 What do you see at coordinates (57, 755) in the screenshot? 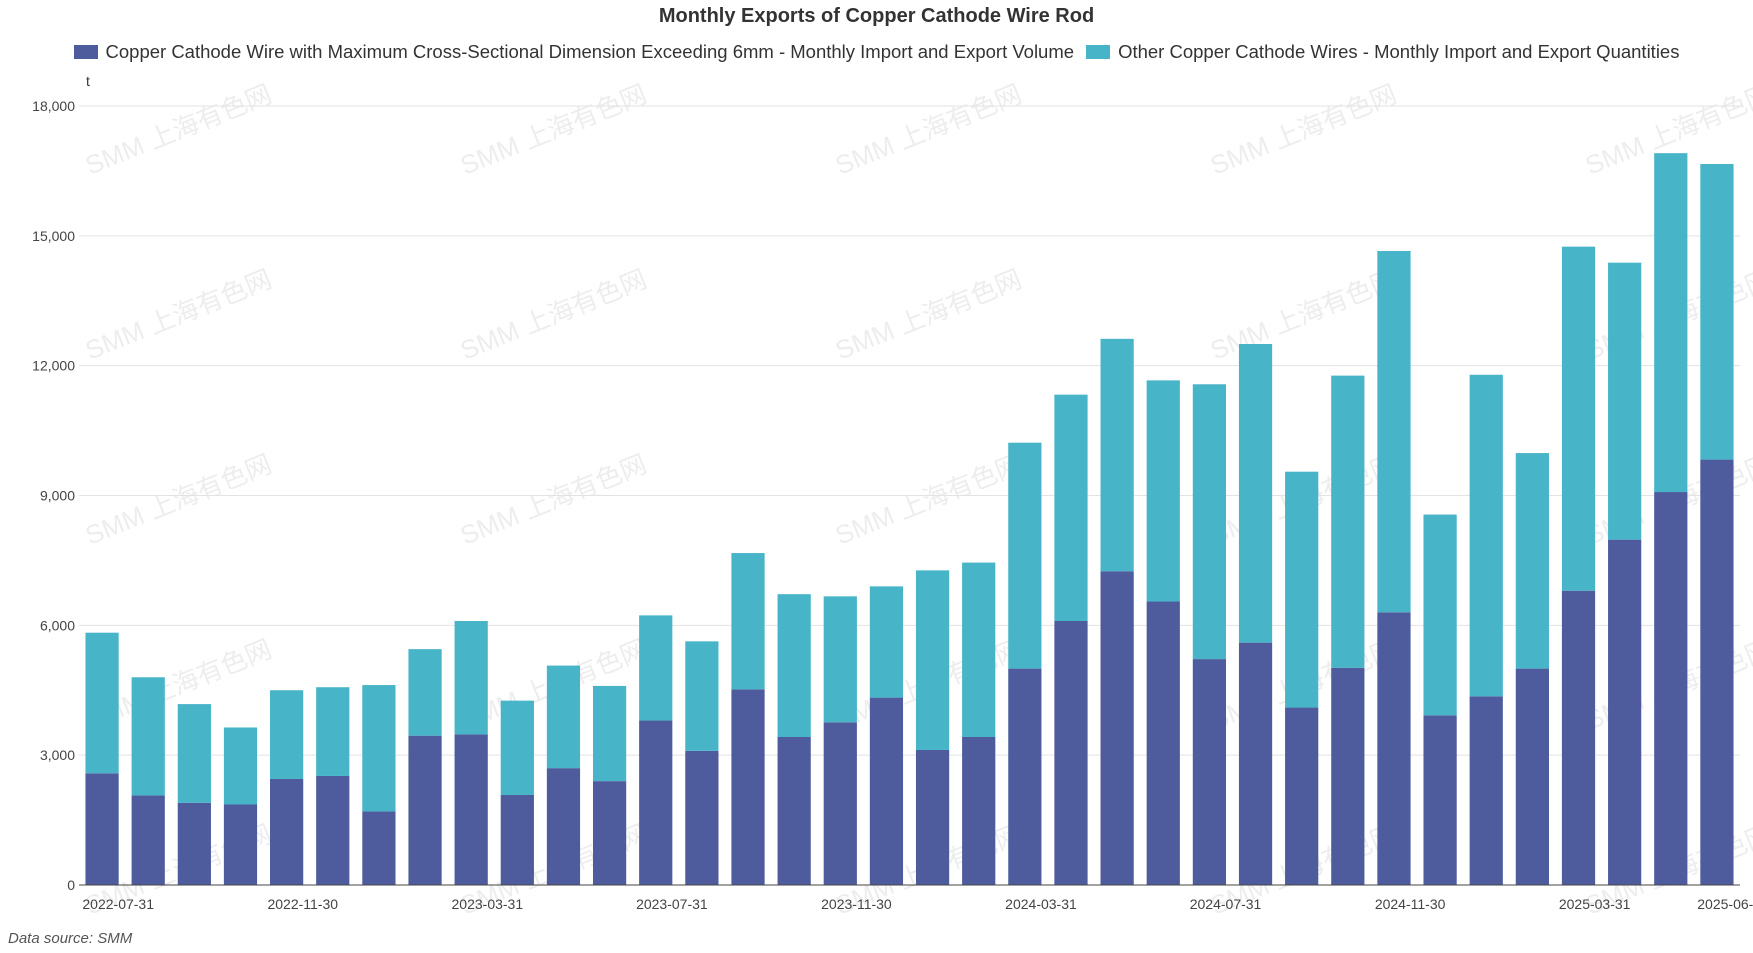
I see `y-tick-label: 3,000` at bounding box center [57, 755].